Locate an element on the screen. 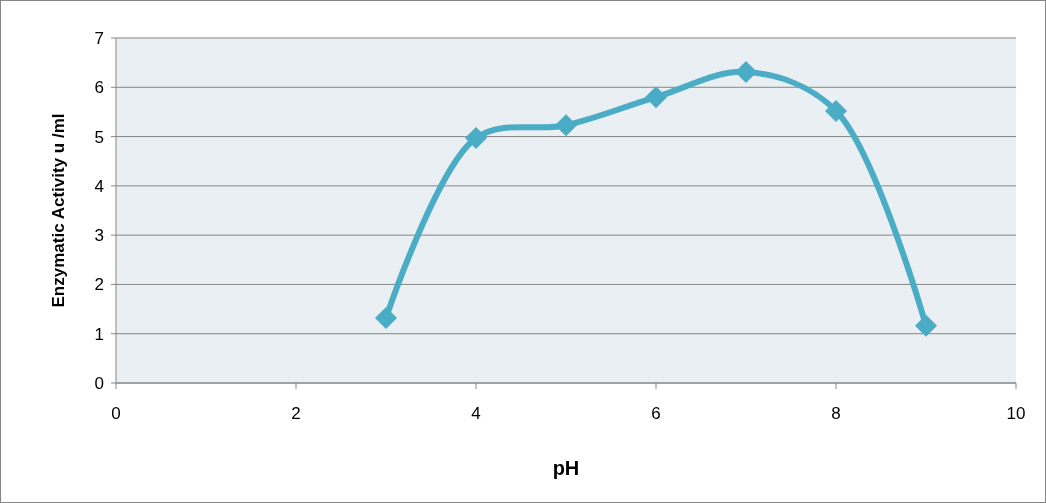 The width and height of the screenshot is (1046, 503). y-tick-label: 7 is located at coordinates (99, 38).